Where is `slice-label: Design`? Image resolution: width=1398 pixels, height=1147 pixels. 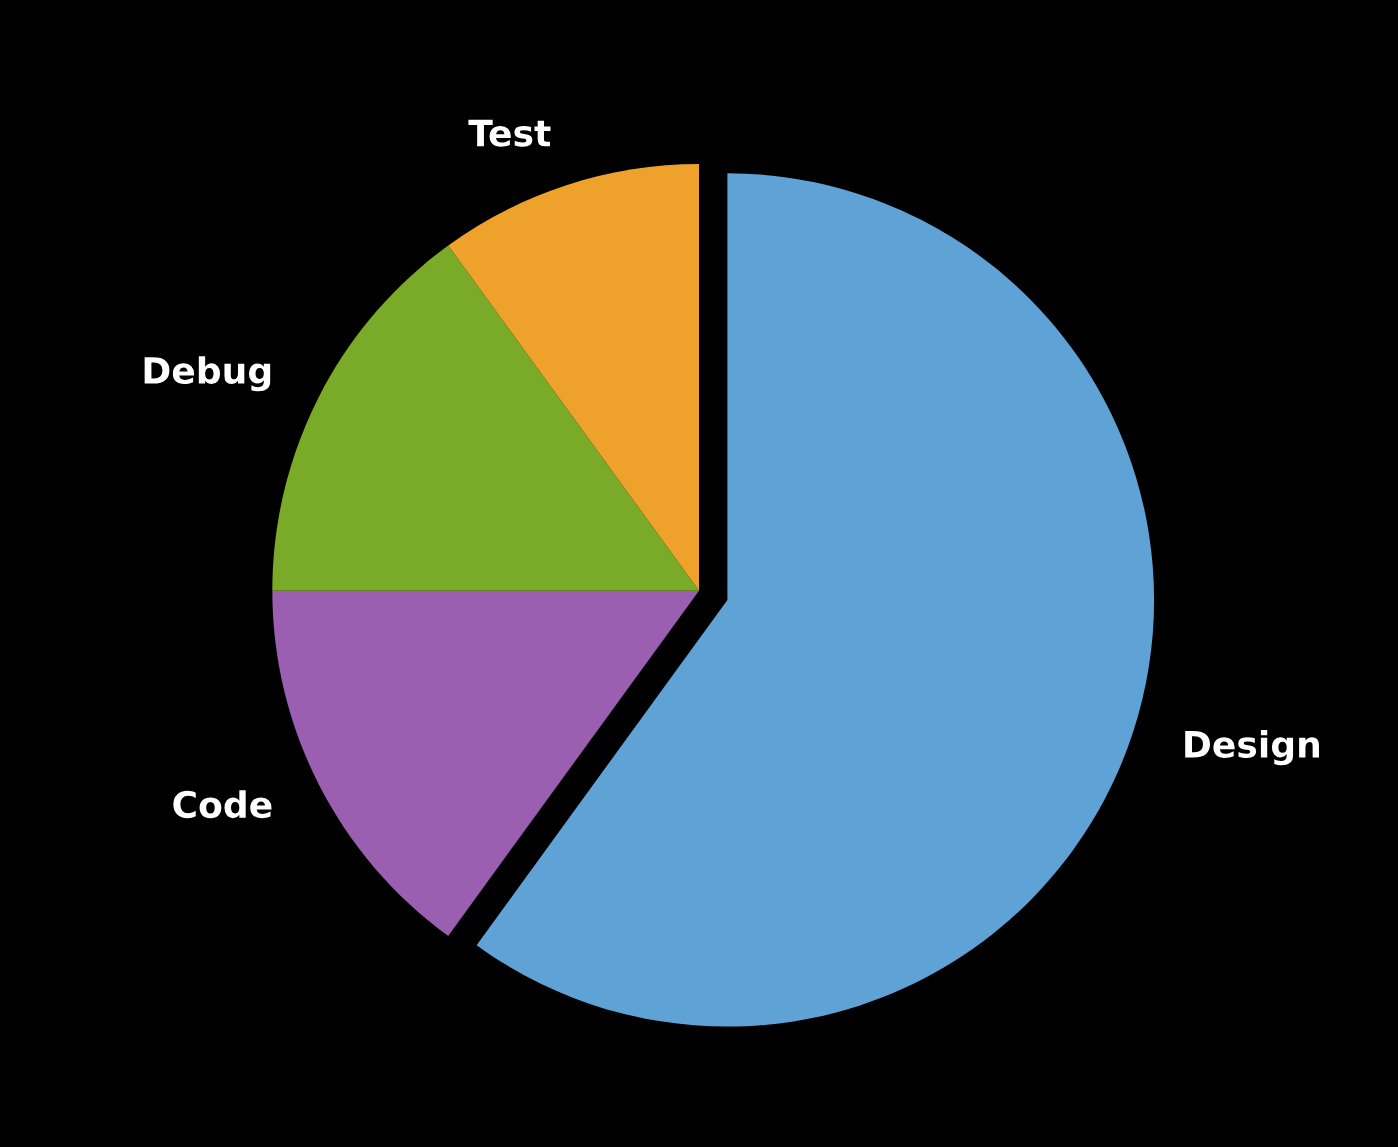 slice-label: Design is located at coordinates (1252, 747).